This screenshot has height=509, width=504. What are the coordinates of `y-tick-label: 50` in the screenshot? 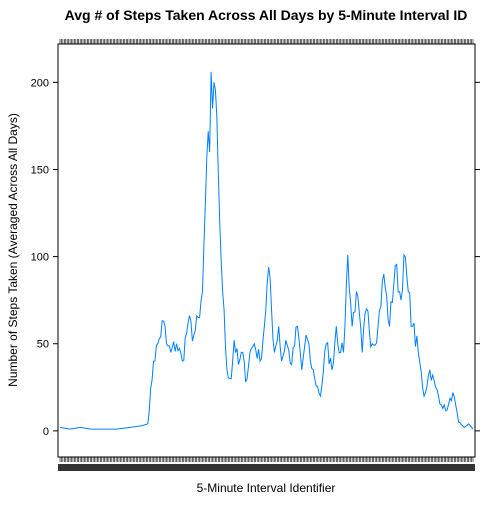 It's located at (43, 345).